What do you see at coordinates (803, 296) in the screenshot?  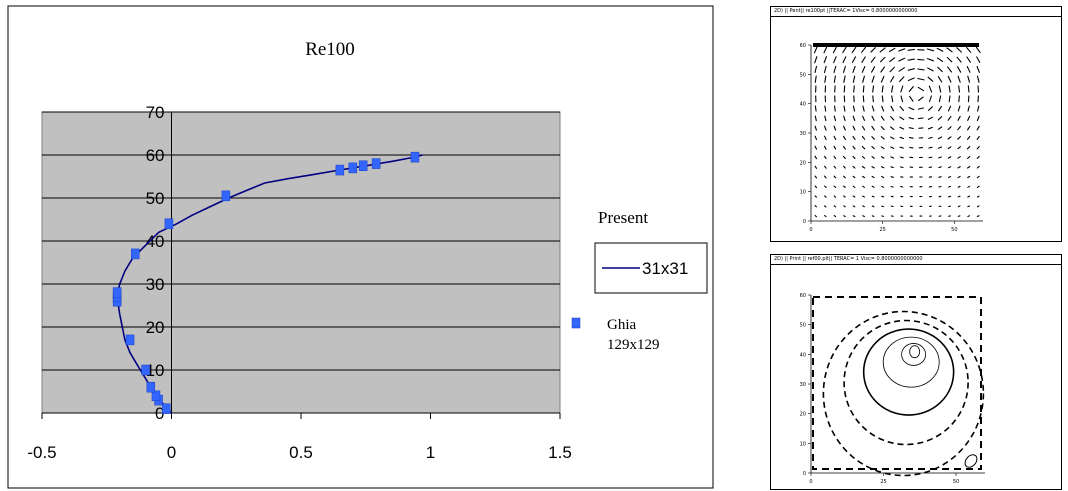 I see `mini-y-label: 60` at bounding box center [803, 296].